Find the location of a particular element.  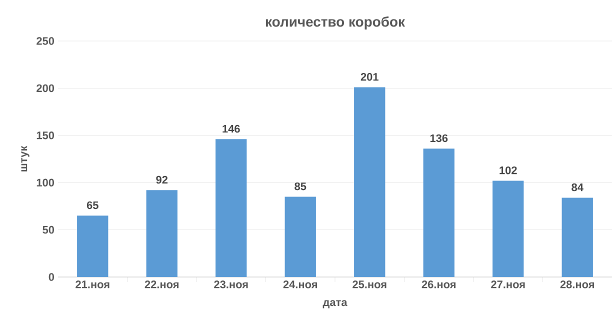

y-axis-title: штук is located at coordinates (25, 159).